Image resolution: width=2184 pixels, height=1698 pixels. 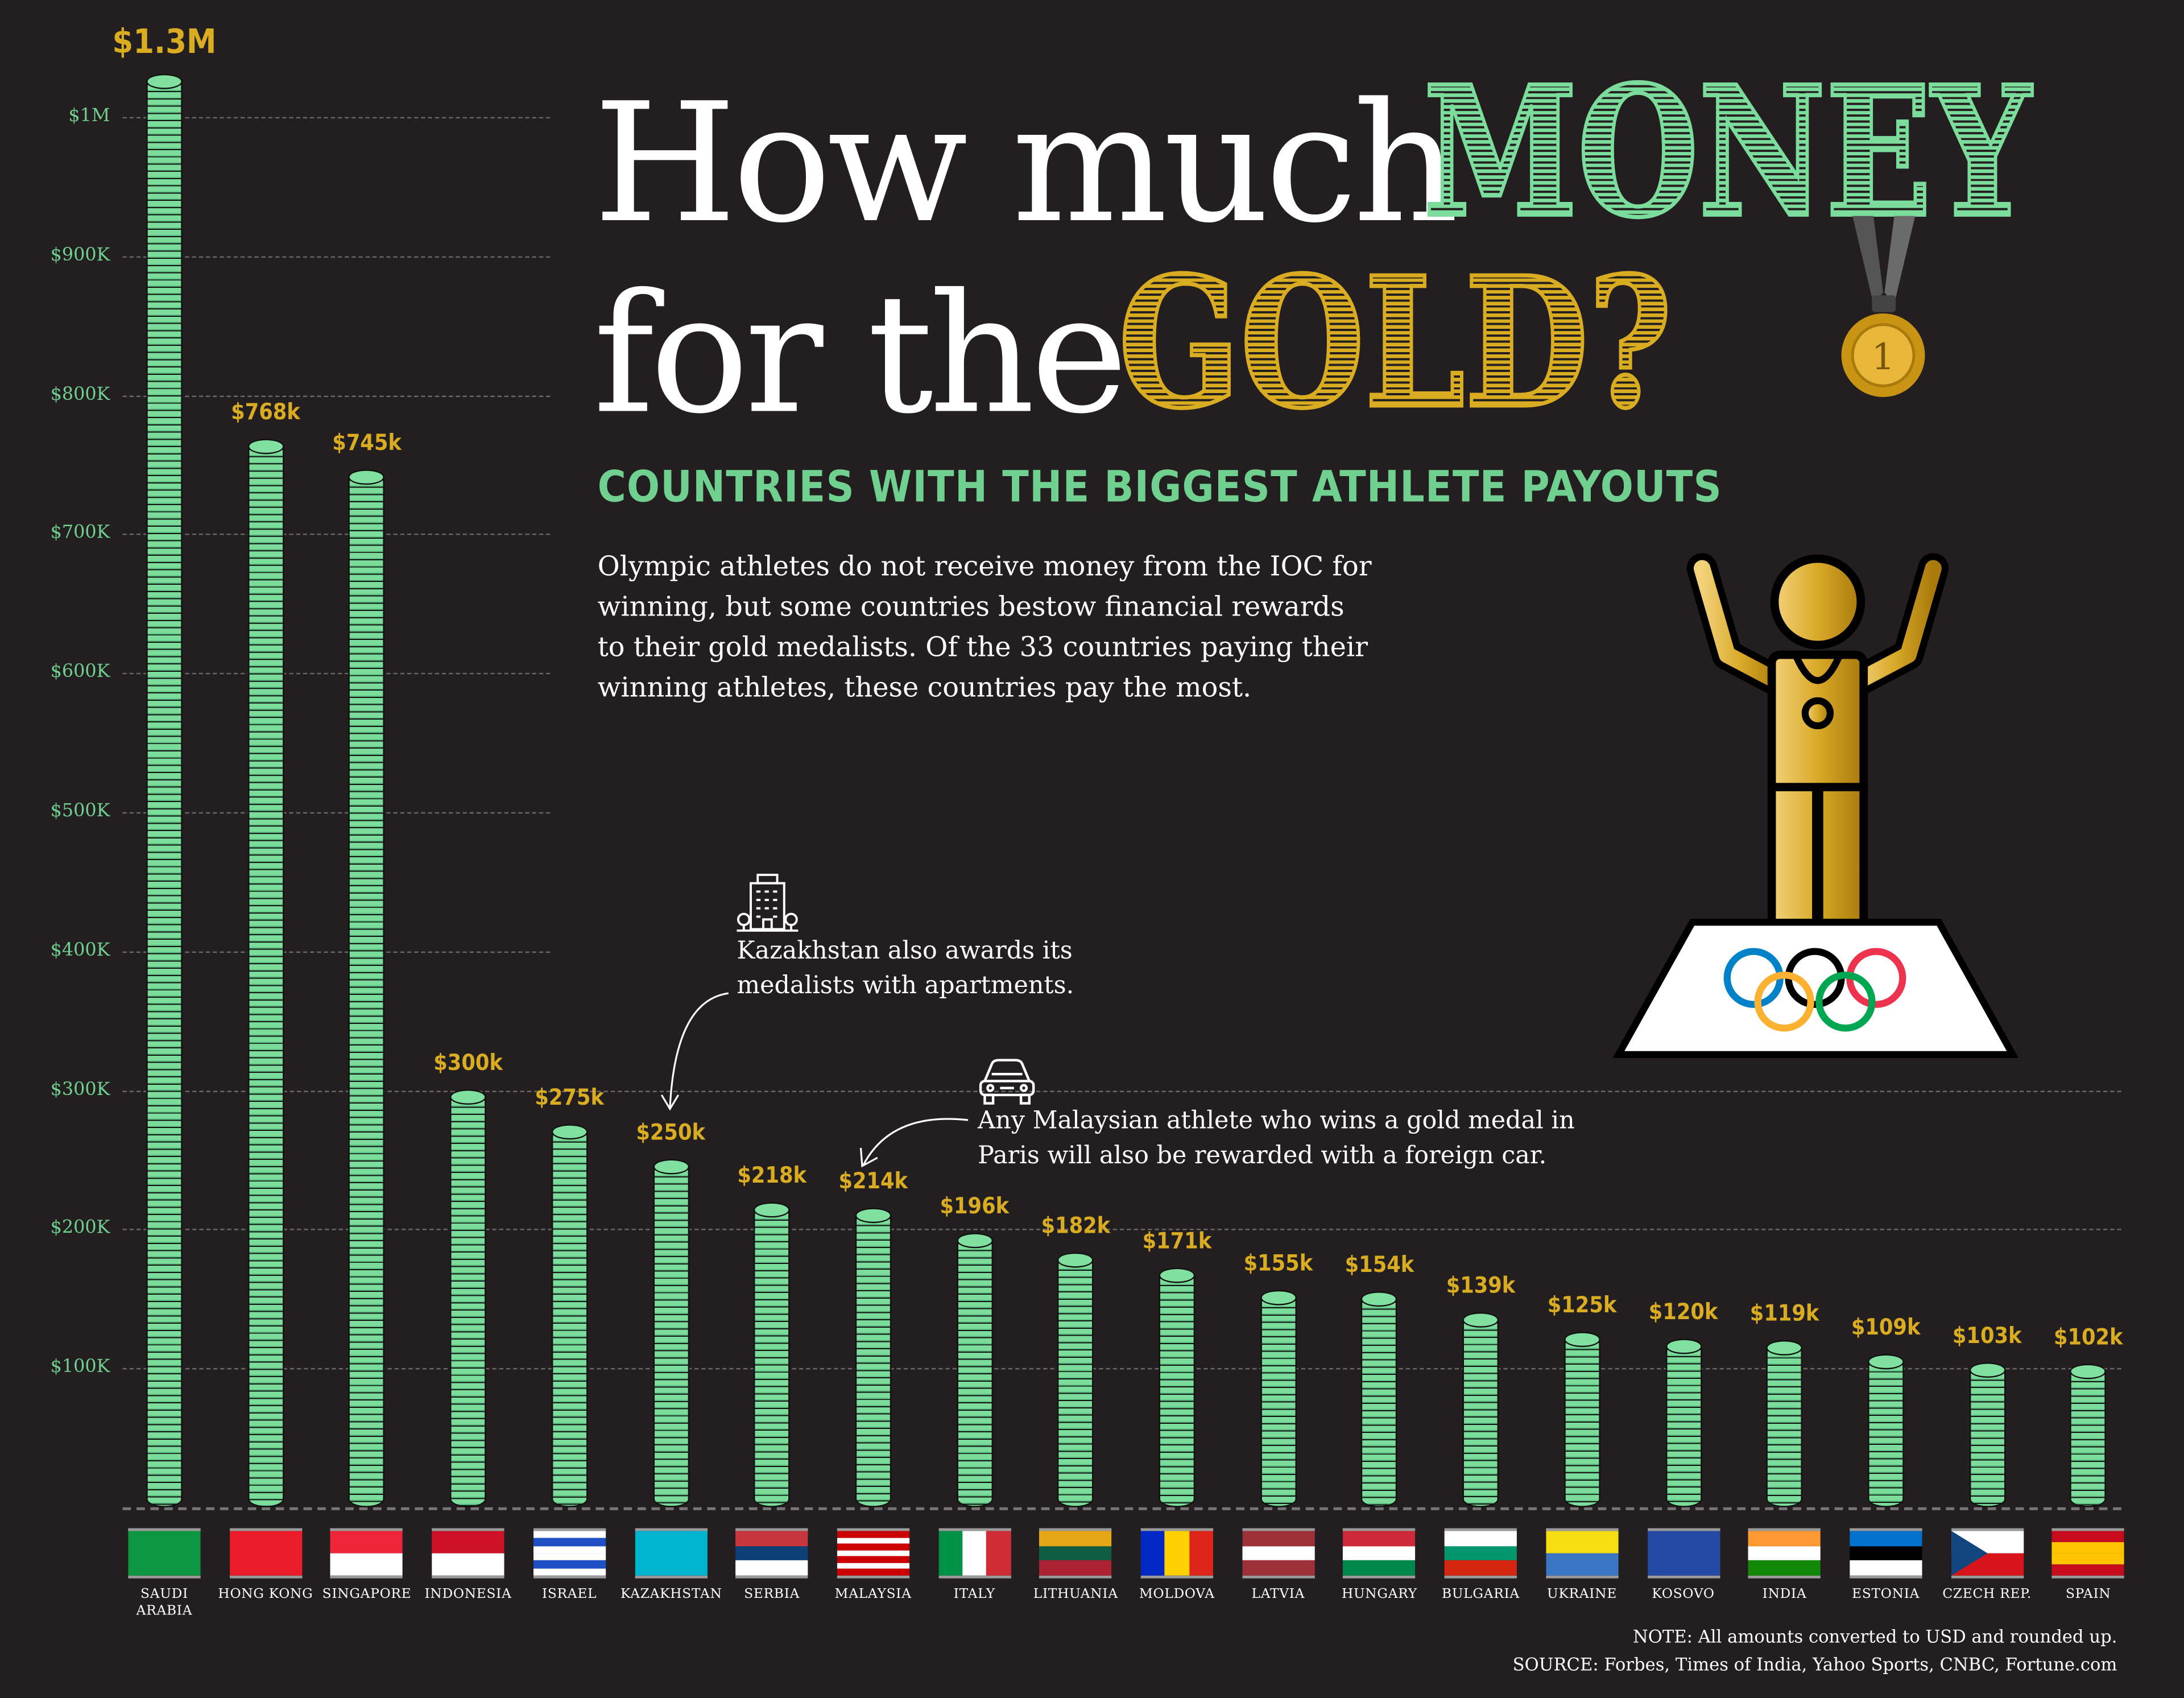 What do you see at coordinates (1121, 1509) in the screenshot?
I see `baseline` at bounding box center [1121, 1509].